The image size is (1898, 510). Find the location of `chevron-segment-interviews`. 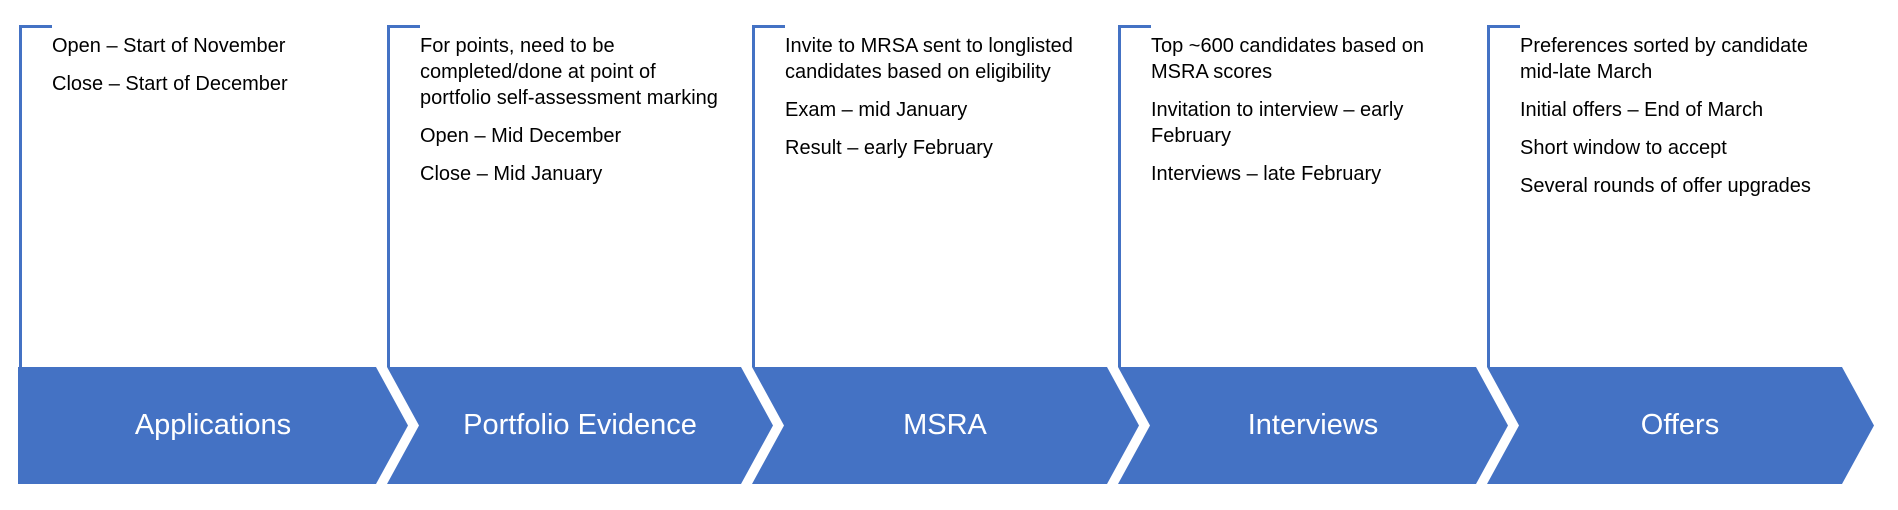

chevron-segment-interviews is located at coordinates (1313, 425).